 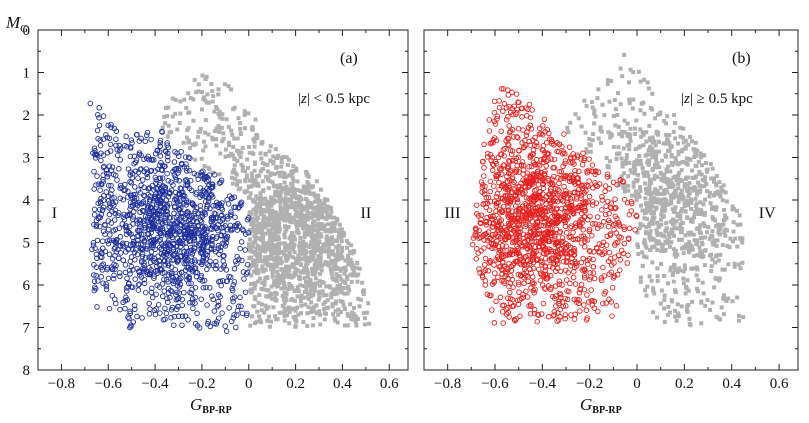 What do you see at coordinates (349, 58) in the screenshot?
I see `panel-a-tag: (a)` at bounding box center [349, 58].